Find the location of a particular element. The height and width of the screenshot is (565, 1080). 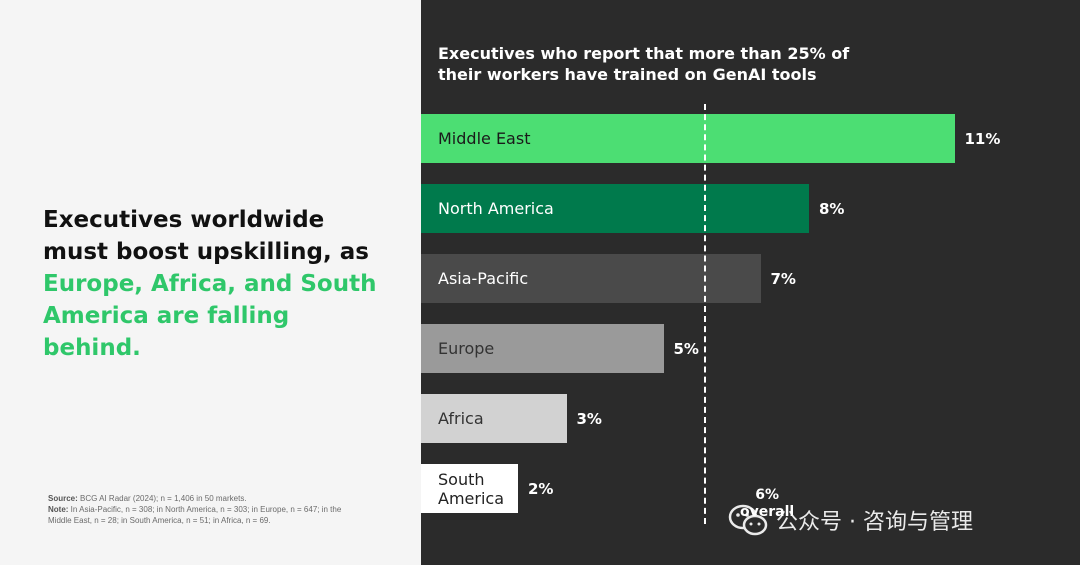

bar-europe: Europe is located at coordinates (542, 348).